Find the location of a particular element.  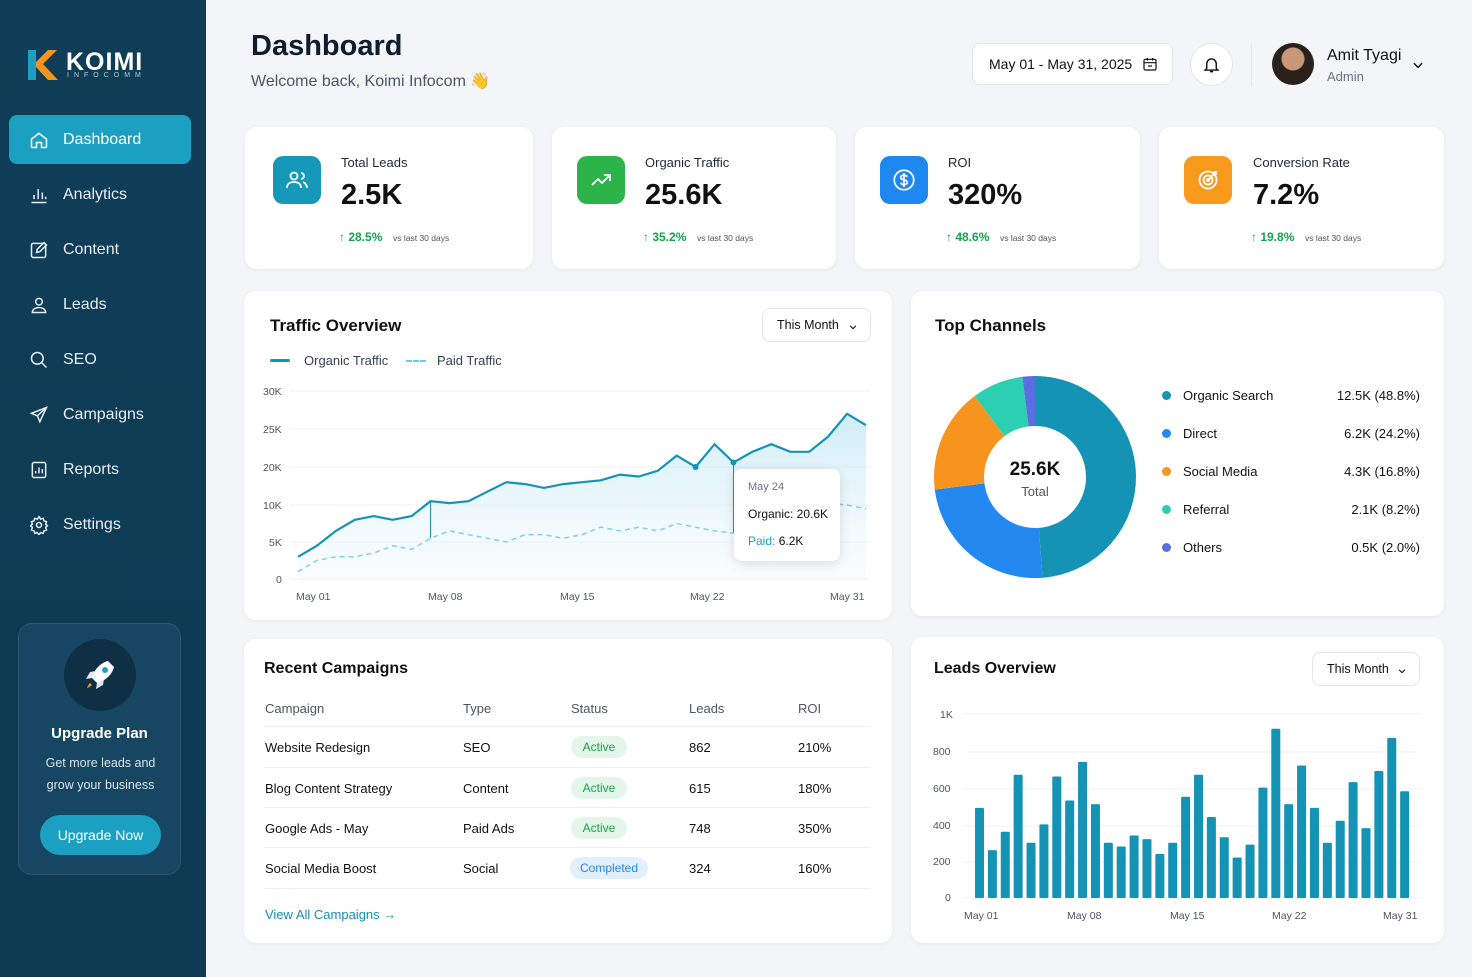

notifications-button is located at coordinates (1211, 64).